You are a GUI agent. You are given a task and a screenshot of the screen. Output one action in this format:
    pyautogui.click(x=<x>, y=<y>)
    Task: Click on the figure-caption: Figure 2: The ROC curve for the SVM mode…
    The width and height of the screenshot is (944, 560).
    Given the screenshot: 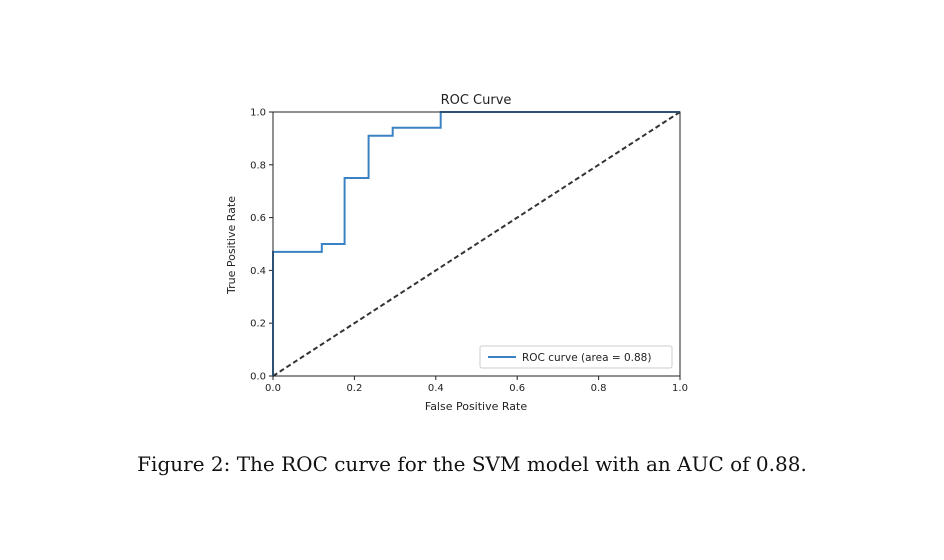 What is the action you would take?
    pyautogui.click(x=472, y=464)
    